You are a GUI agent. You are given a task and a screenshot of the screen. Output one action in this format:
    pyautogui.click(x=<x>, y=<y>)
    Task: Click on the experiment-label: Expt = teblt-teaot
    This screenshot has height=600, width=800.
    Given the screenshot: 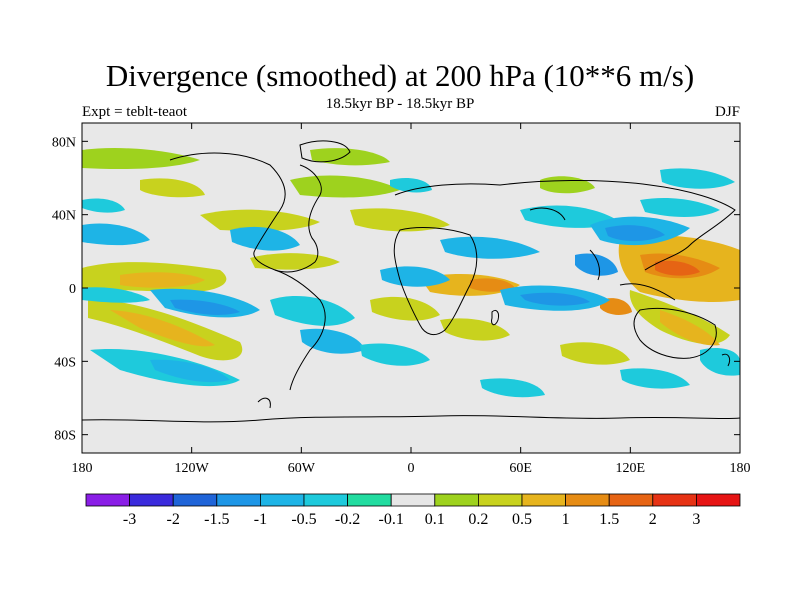 What is the action you would take?
    pyautogui.click(x=135, y=112)
    